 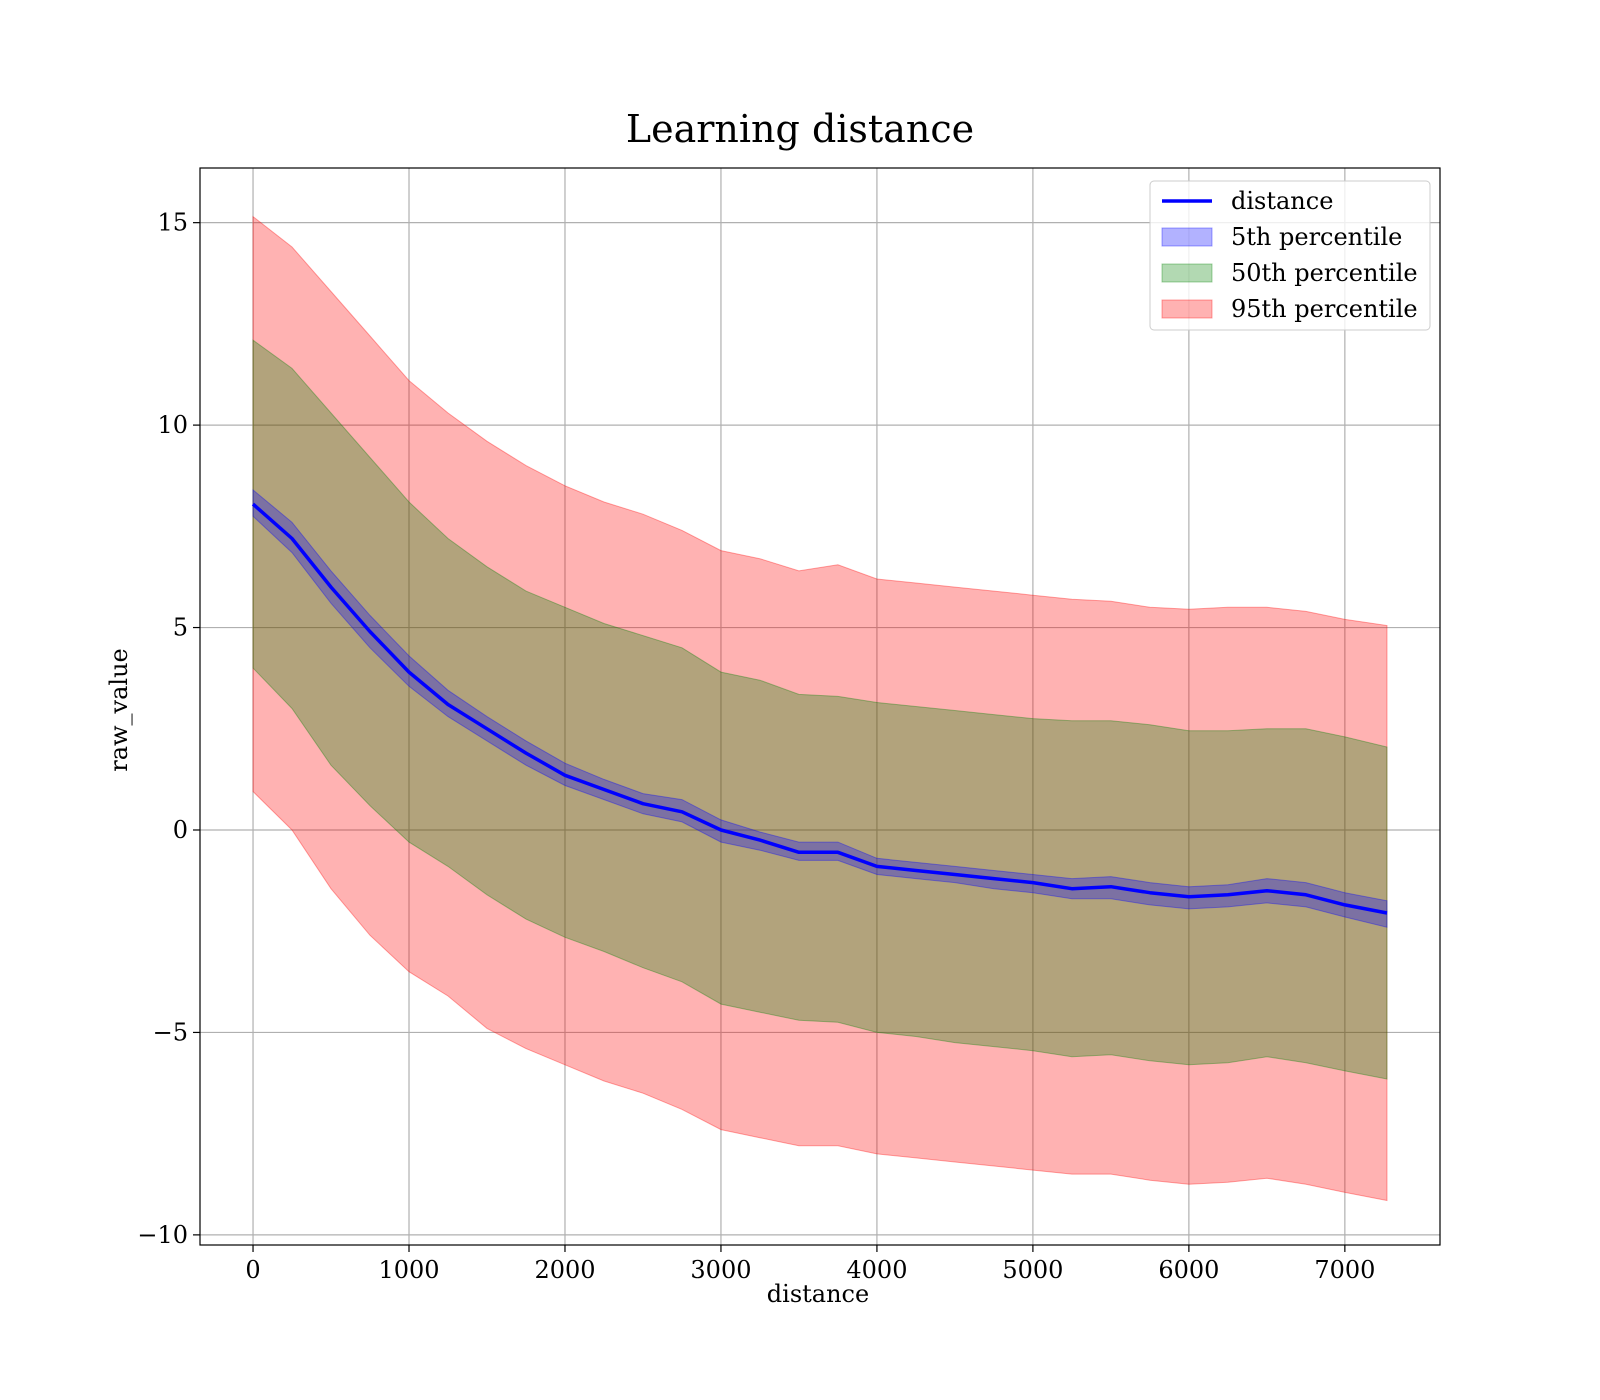 What do you see at coordinates (172, 223) in the screenshot?
I see `y-tick-label: 15` at bounding box center [172, 223].